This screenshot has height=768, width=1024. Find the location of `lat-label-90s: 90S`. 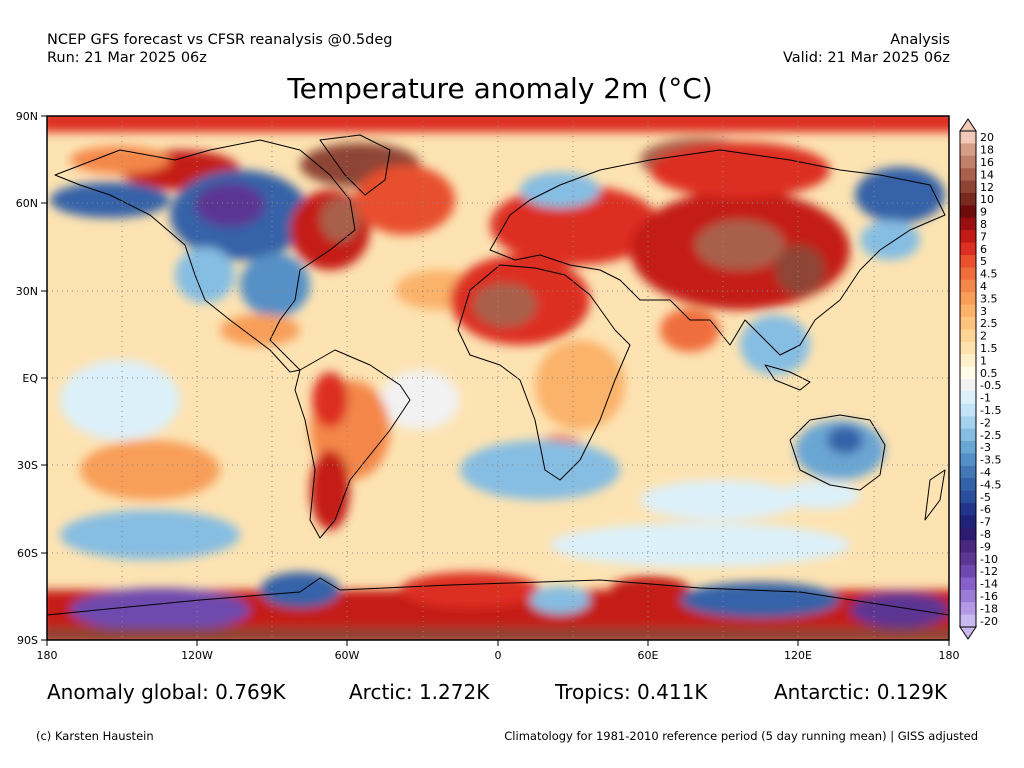

lat-label-90s: 90S is located at coordinates (27, 640).